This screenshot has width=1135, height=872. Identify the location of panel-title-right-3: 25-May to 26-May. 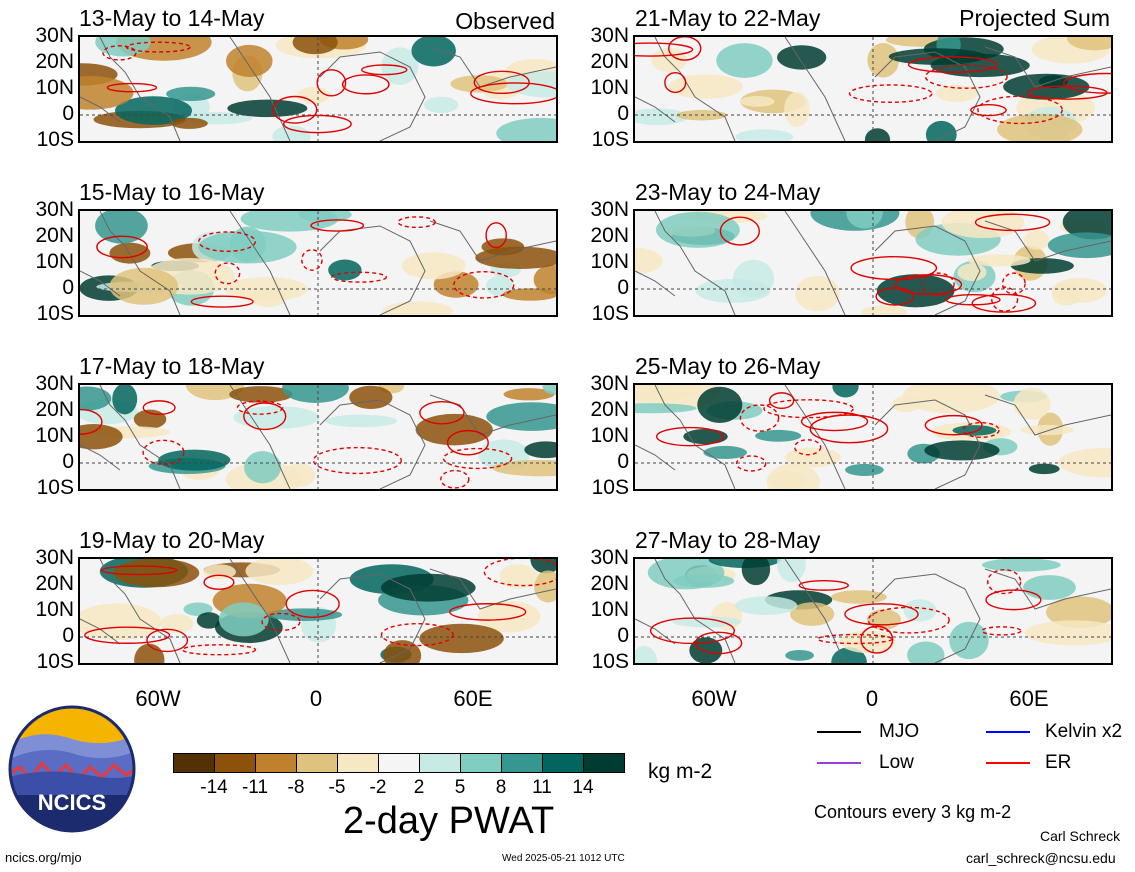
(728, 366).